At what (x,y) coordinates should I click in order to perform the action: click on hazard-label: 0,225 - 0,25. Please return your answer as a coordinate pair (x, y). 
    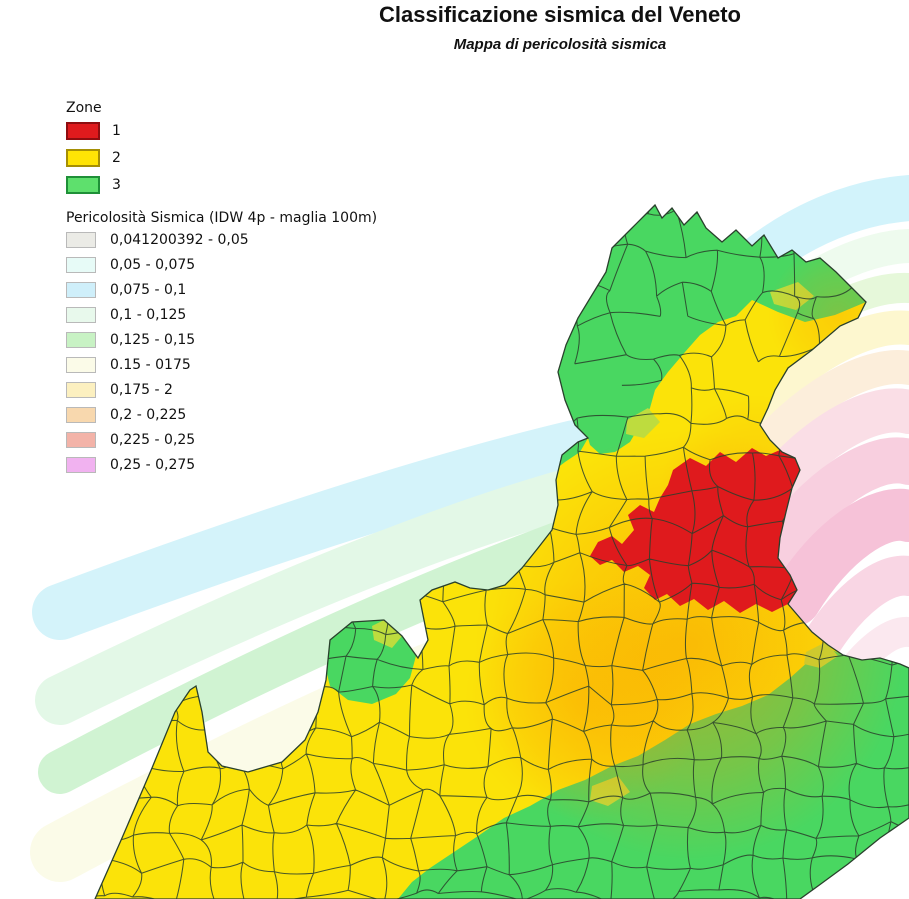
    Looking at the image, I should click on (153, 440).